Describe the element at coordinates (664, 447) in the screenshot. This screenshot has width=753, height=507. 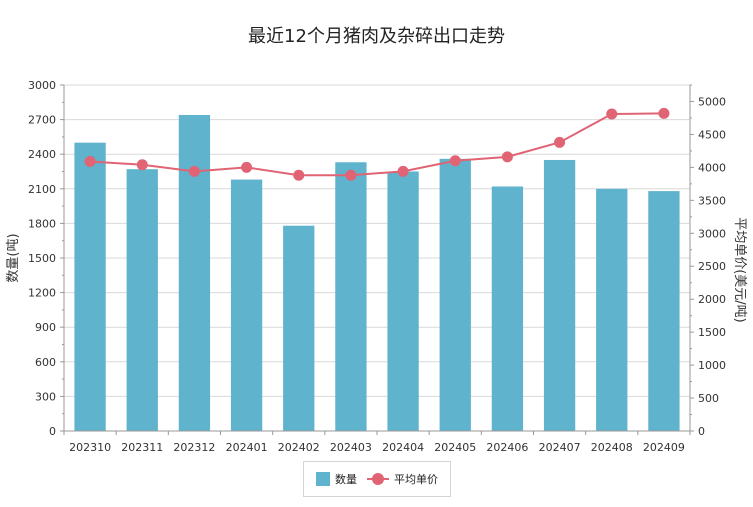
I see `x-tick-label: 202409` at that location.